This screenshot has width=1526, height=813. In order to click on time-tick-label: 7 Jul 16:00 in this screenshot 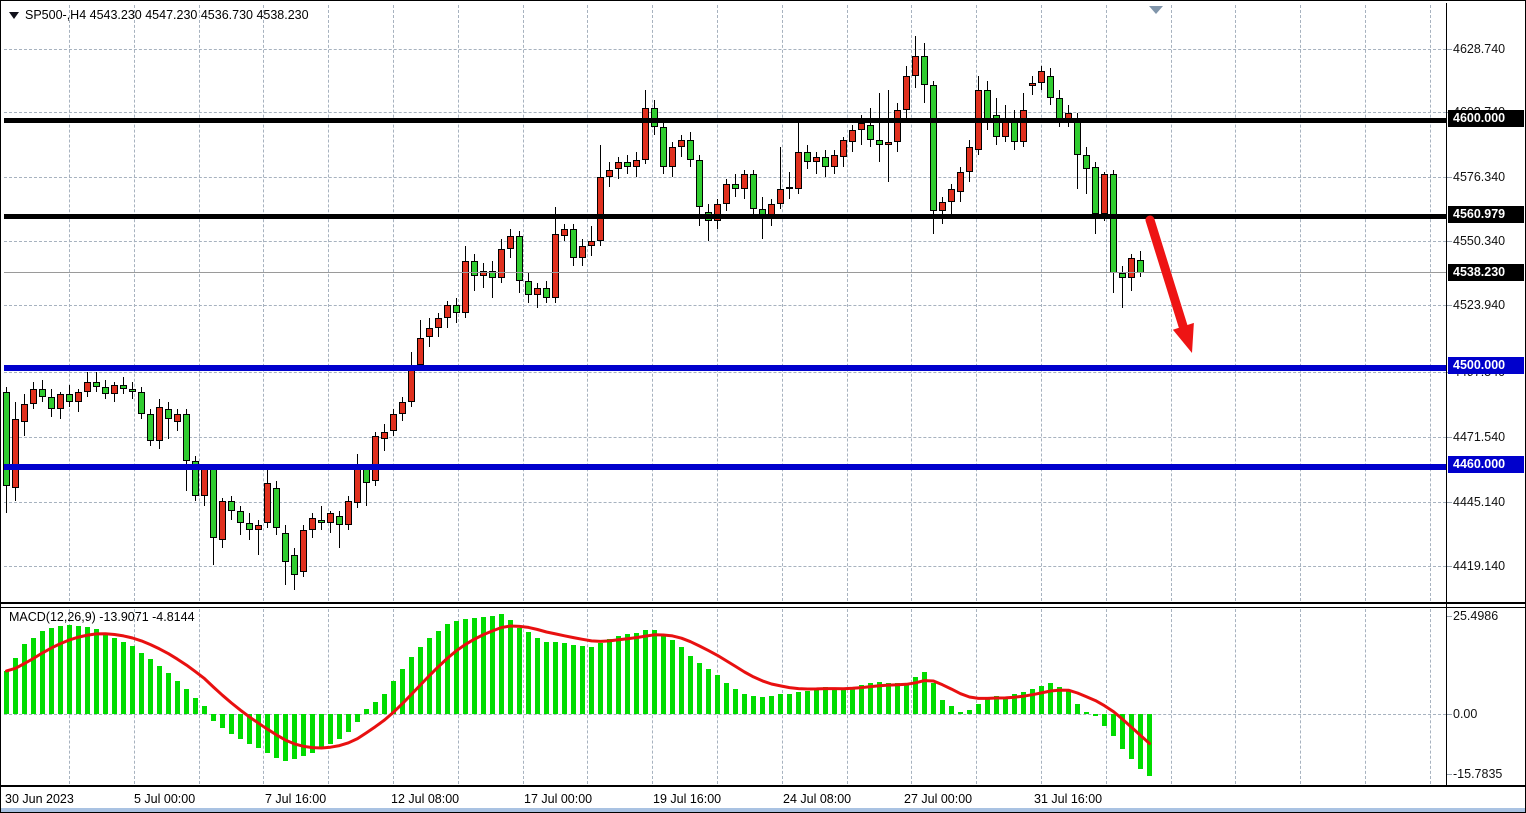, I will do `click(296, 799)`.